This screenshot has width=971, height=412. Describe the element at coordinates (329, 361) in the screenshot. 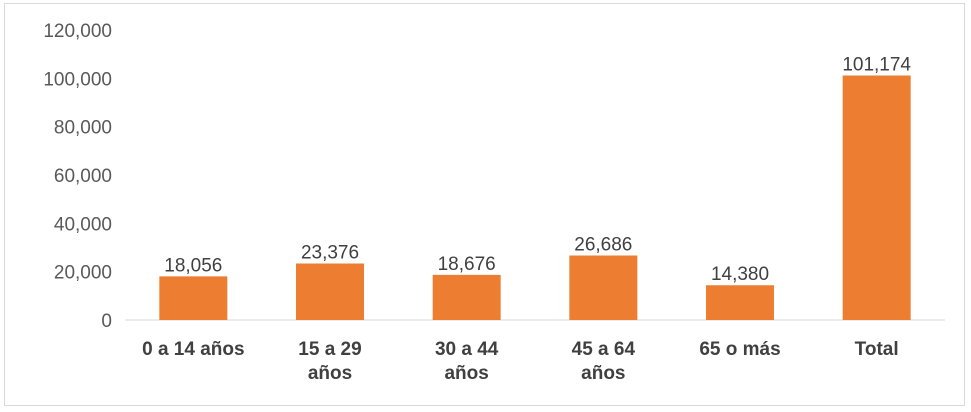

I see `x-tick-label: 15 a 29 años` at that location.